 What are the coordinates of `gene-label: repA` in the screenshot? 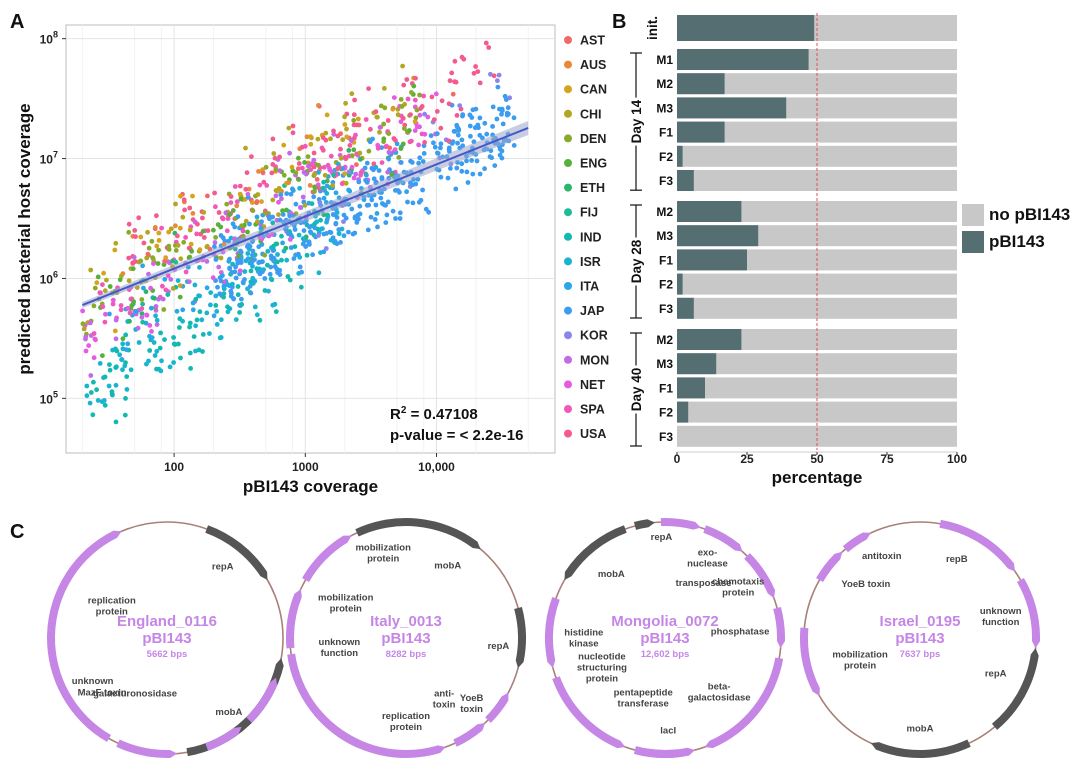 It's located at (662, 537).